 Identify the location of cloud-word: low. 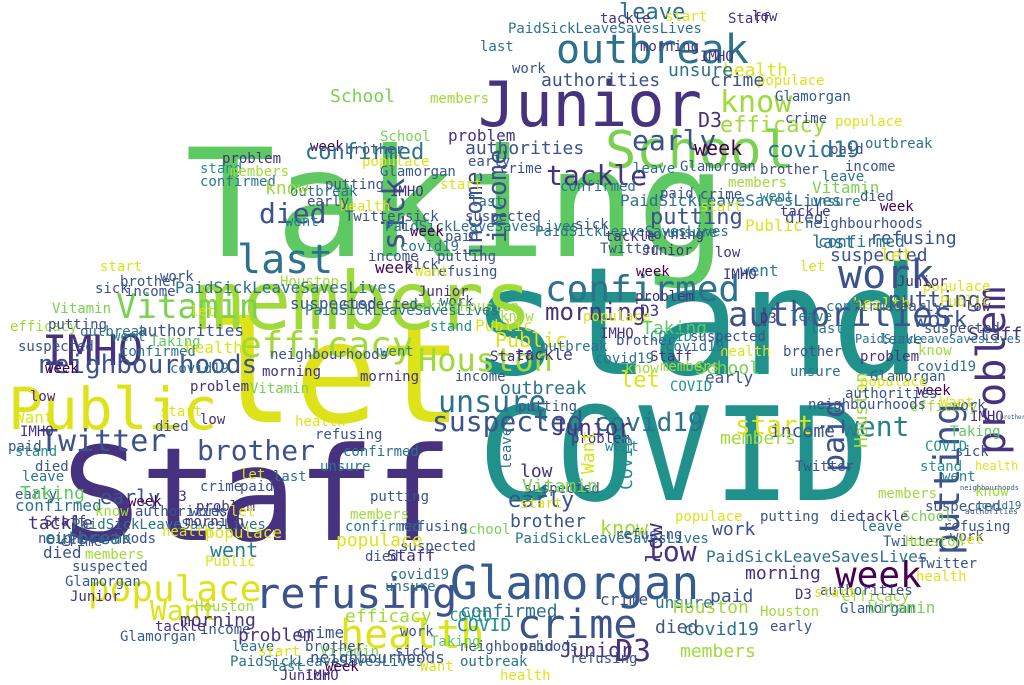
(655, 543).